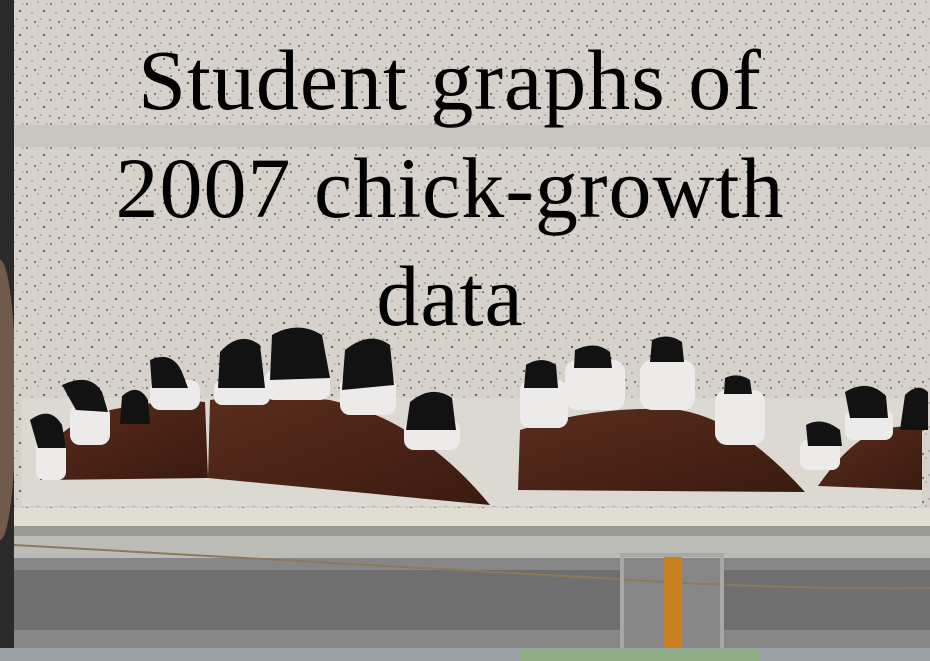  Describe the element at coordinates (472, 531) in the screenshot. I see `molding-shadow` at that location.